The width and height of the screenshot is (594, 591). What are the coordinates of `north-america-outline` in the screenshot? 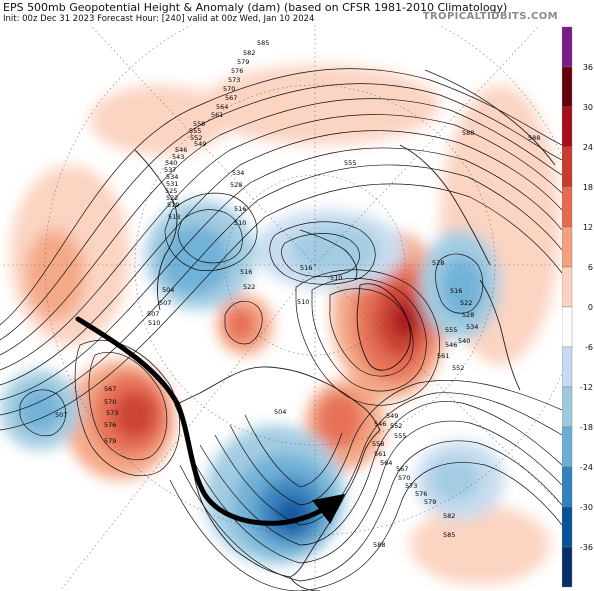 It's located at (277, 472).